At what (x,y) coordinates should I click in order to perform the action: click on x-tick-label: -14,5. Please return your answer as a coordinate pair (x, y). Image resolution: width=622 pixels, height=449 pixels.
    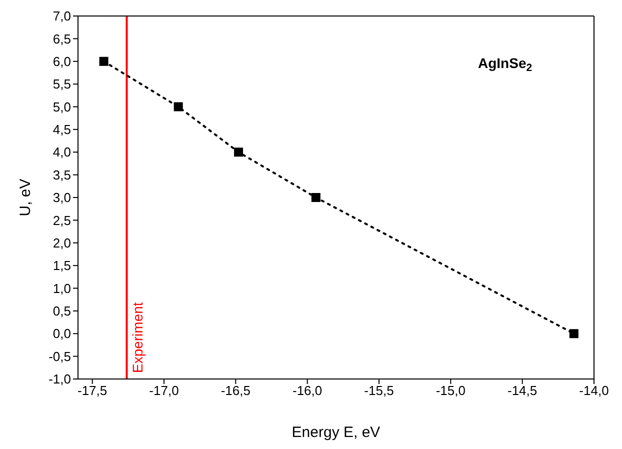
    Looking at the image, I should click on (523, 390).